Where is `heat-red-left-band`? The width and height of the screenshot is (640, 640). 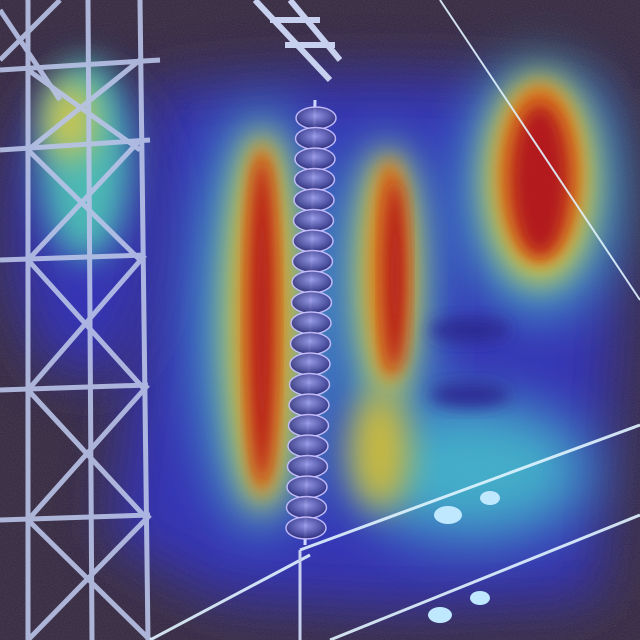 heat-red-left-band is located at coordinates (262, 320).